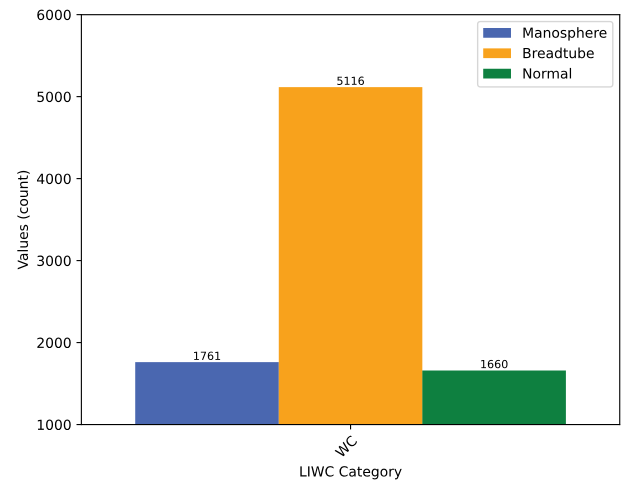  What do you see at coordinates (558, 53) in the screenshot?
I see `legend-label: Breadtube` at bounding box center [558, 53].